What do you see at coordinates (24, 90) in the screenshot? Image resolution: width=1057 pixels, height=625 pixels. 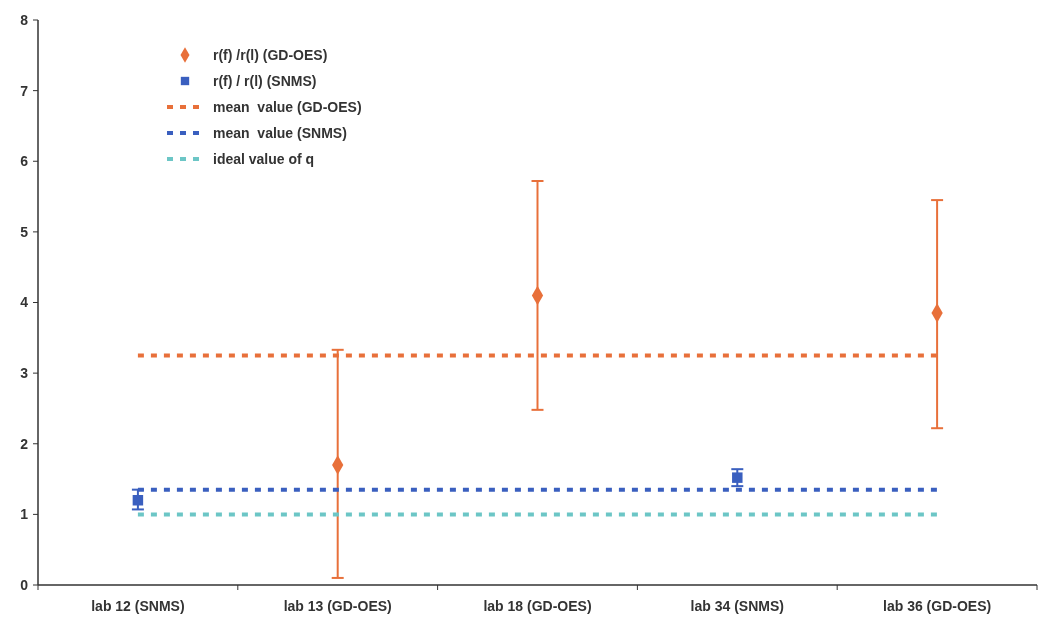 I see `y-tick-label: 7` at bounding box center [24, 90].